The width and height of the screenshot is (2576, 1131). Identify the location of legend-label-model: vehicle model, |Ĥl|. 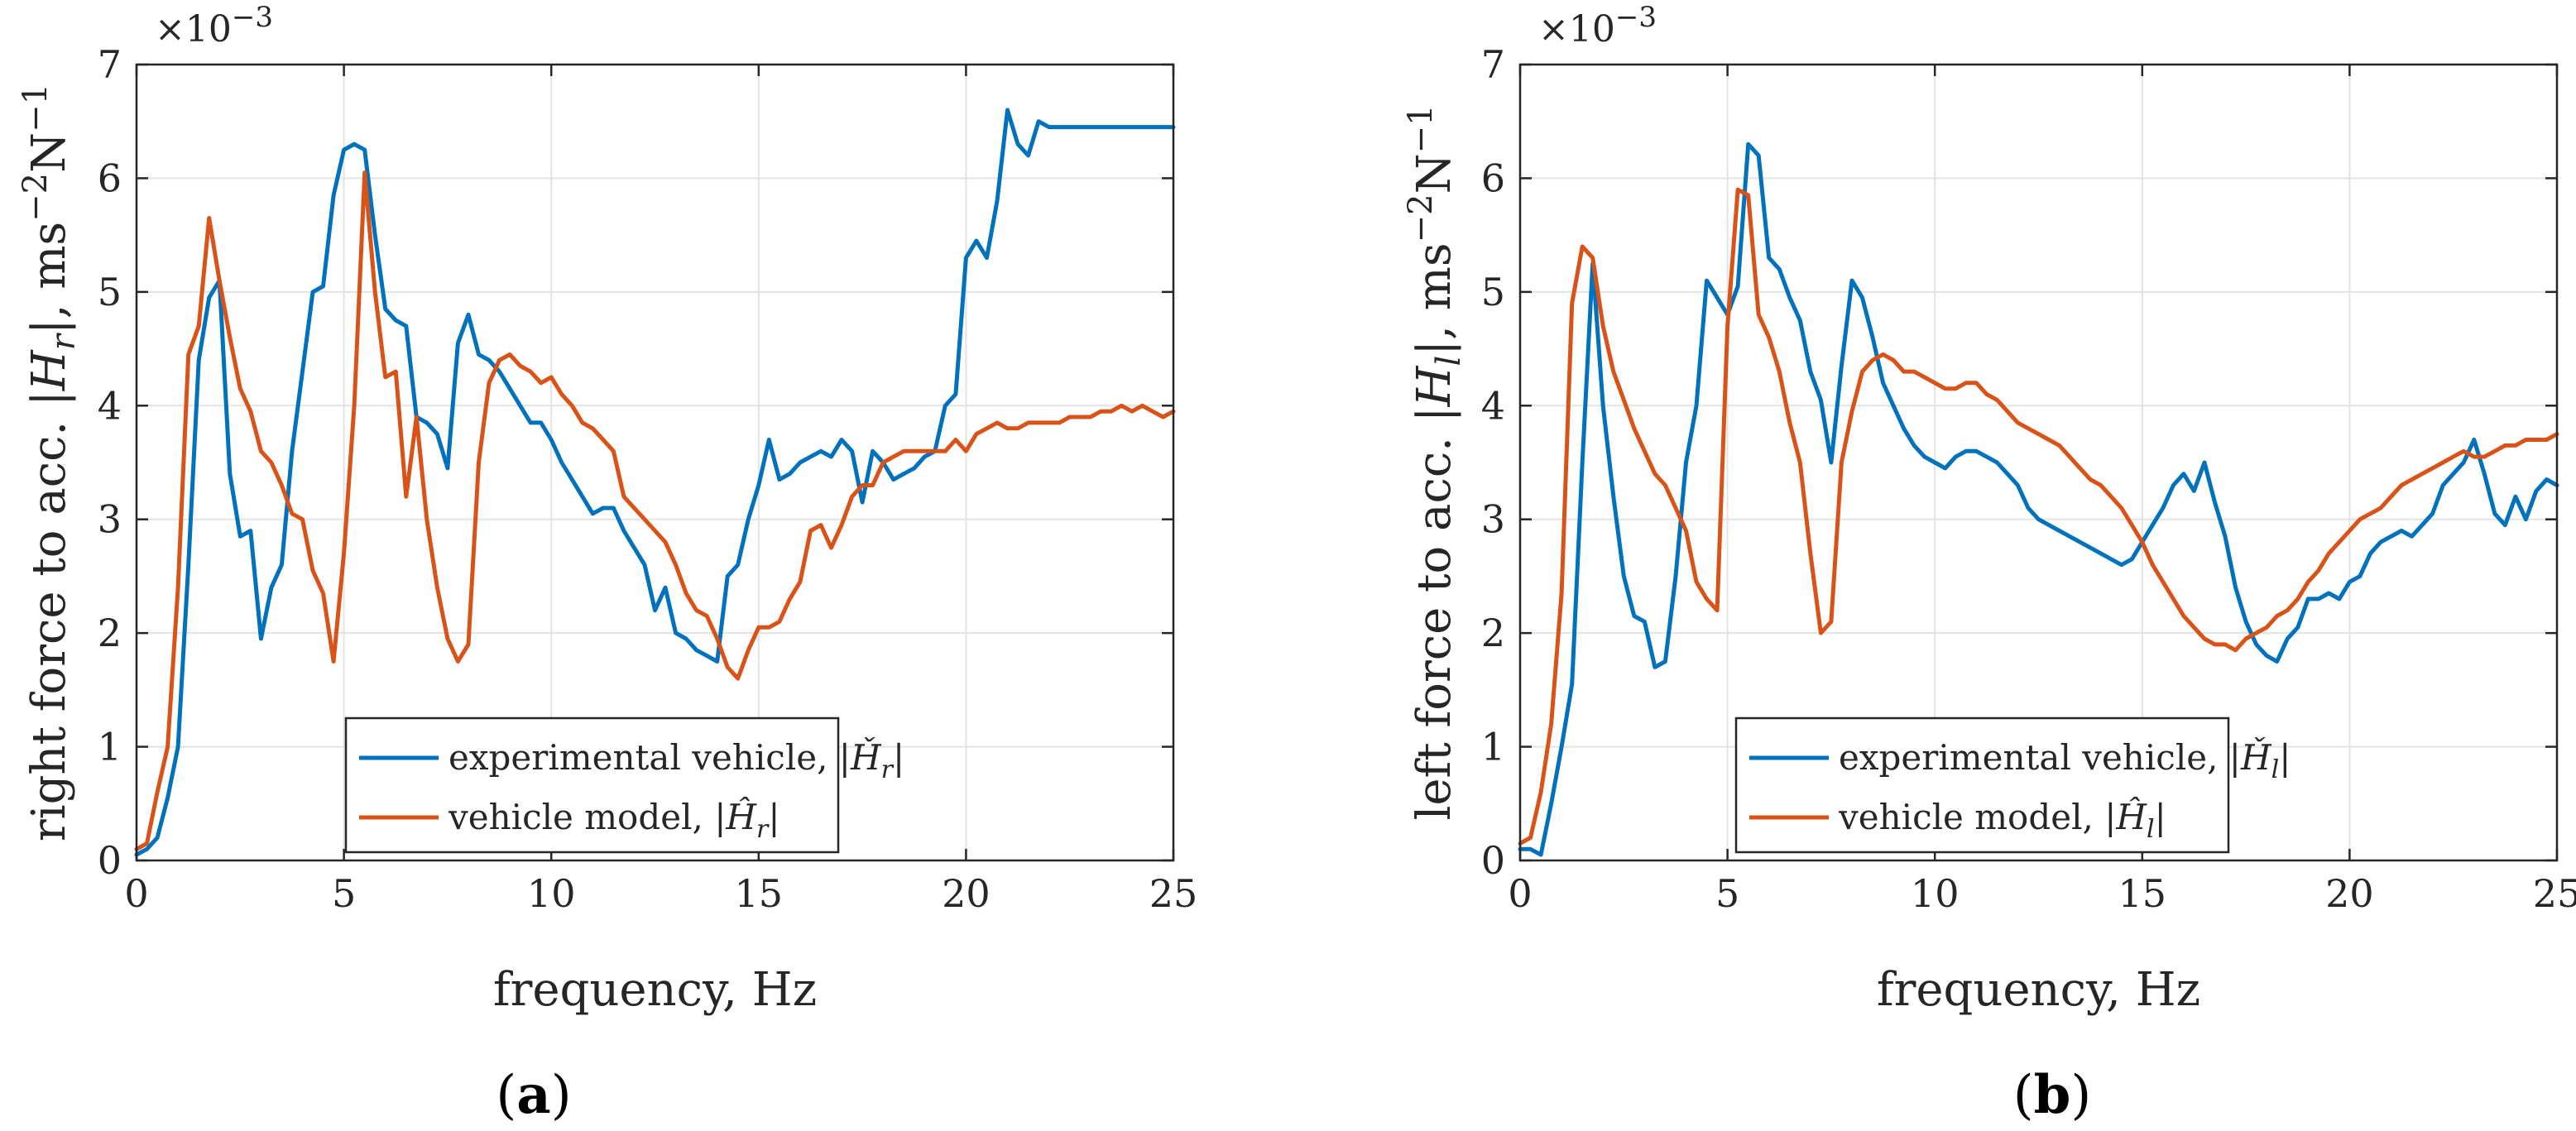
(2002, 820).